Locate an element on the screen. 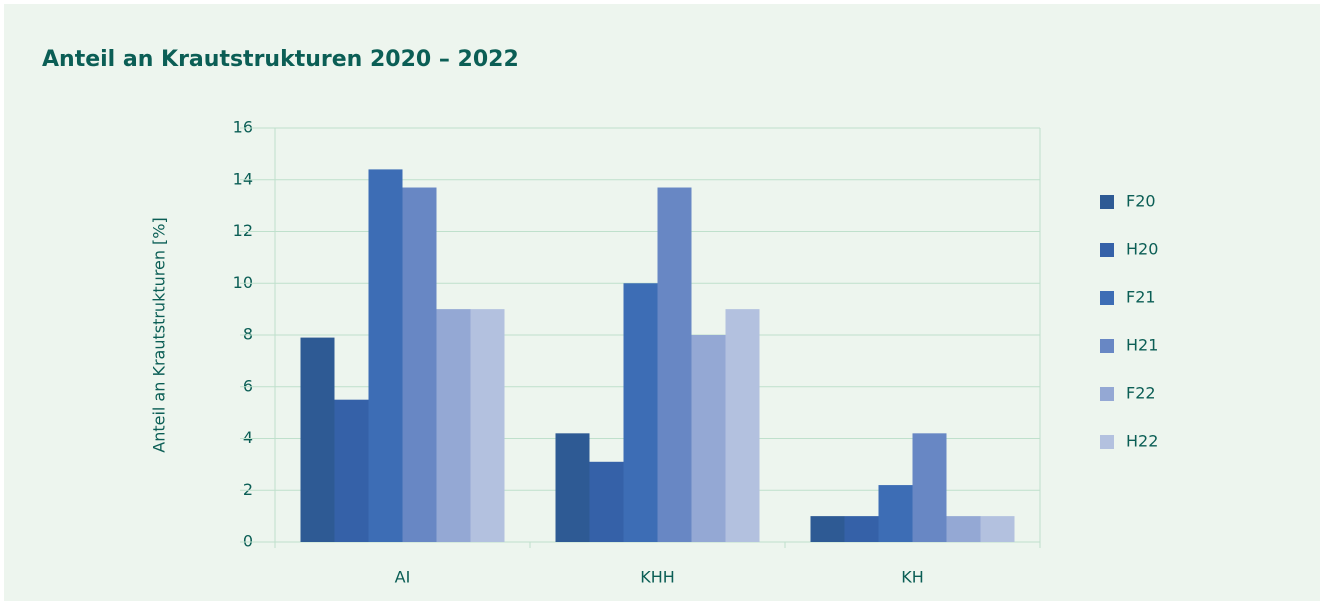 The height and width of the screenshot is (605, 1324). y-tick-label: 10 is located at coordinates (243, 282).